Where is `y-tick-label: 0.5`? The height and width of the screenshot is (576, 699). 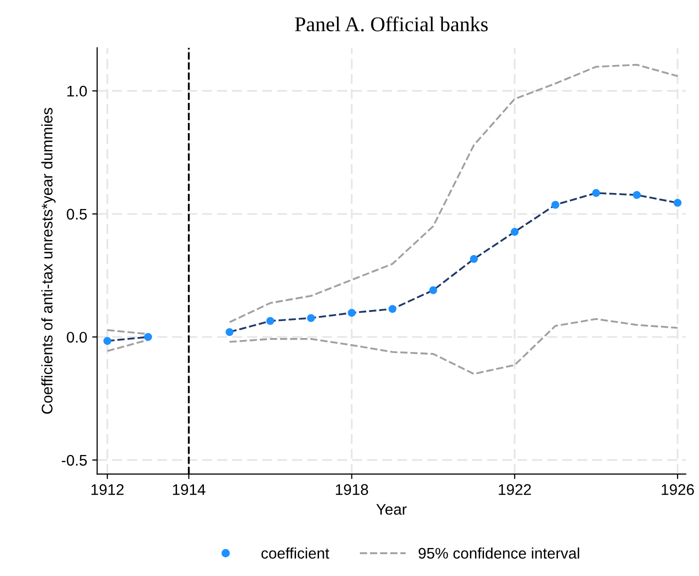 y-tick-label: 0.5 is located at coordinates (76, 214).